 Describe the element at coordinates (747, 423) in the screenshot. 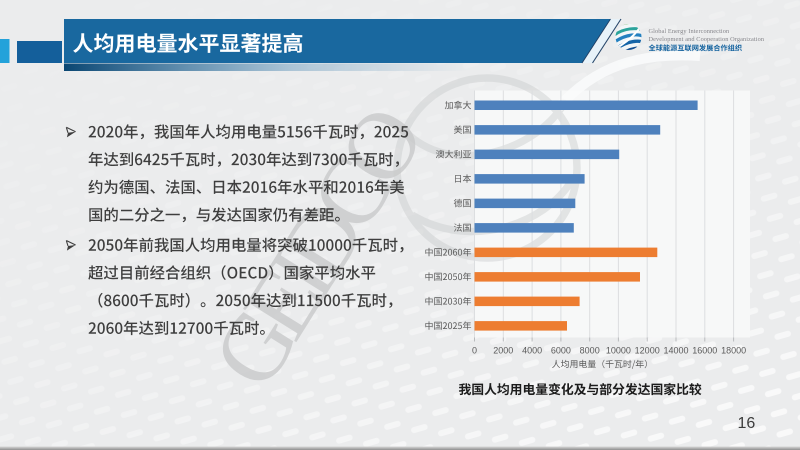

I see `svg-text: 16` at that location.